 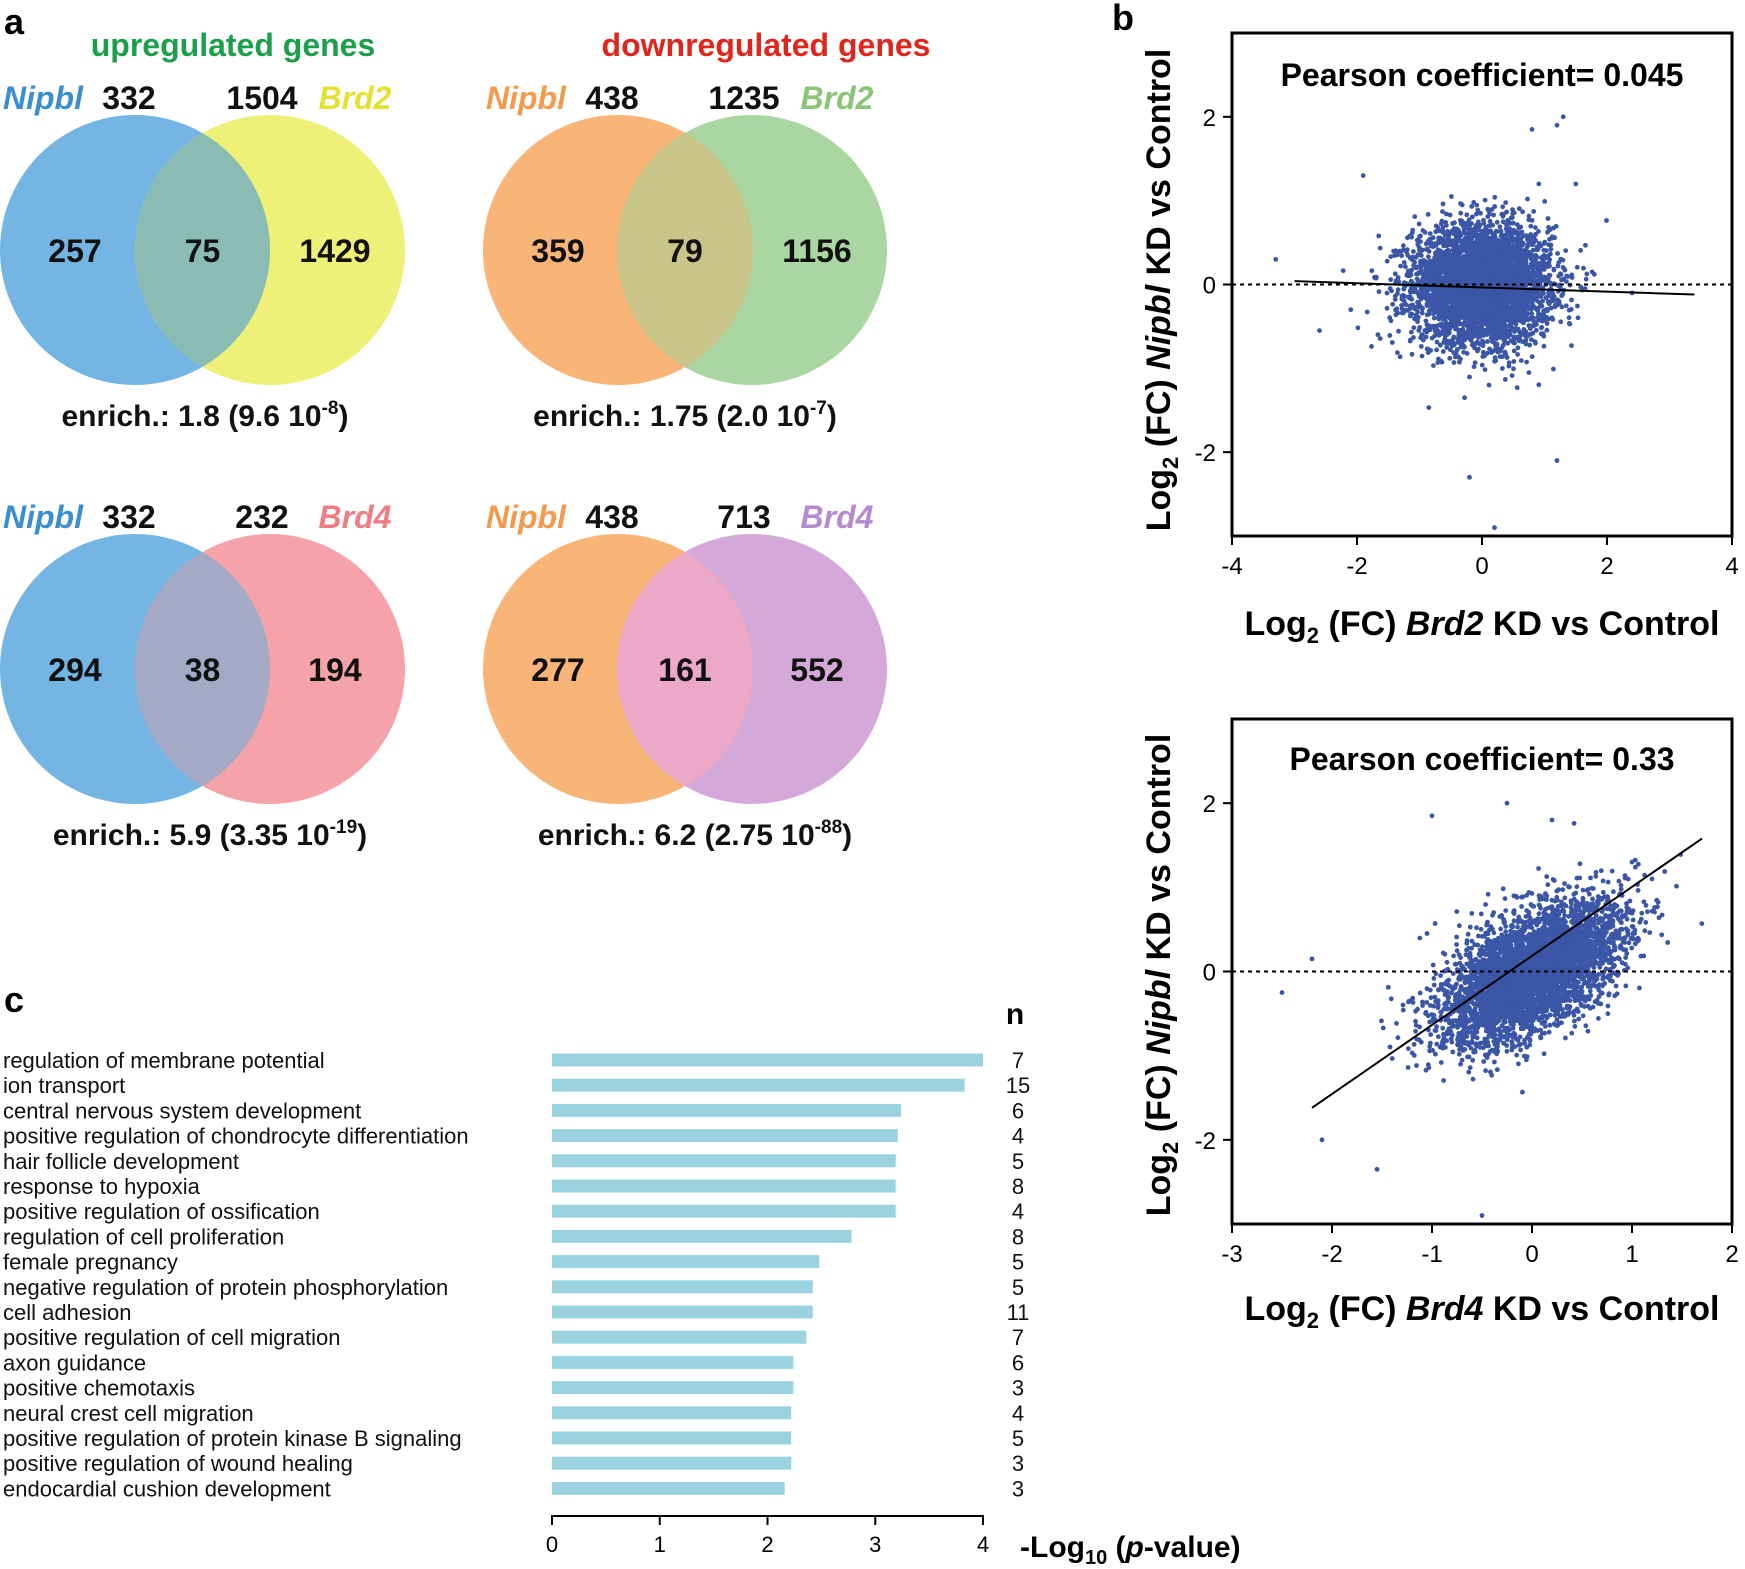 What do you see at coordinates (685, 251) in the screenshot?
I see `venn-overlap-count: 79` at bounding box center [685, 251].